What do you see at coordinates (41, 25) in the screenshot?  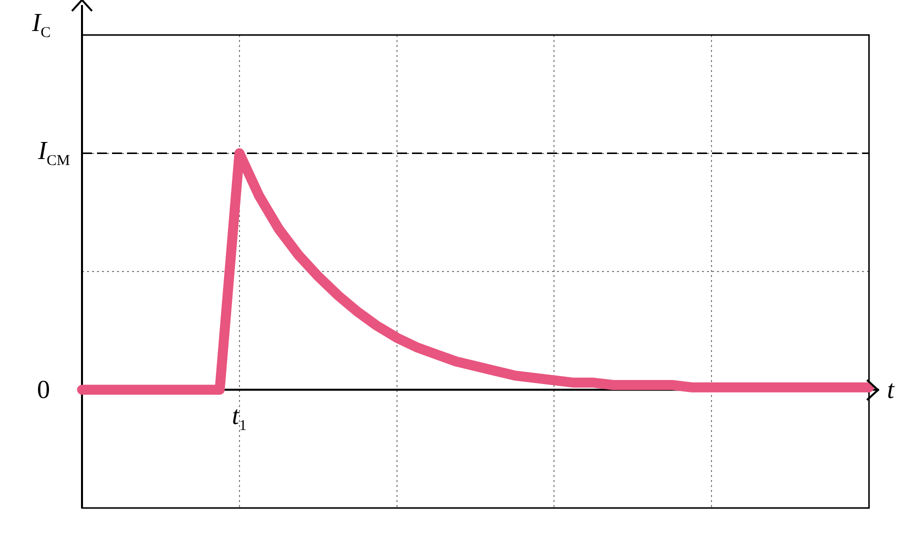 I see `y-axis-title: I$_{C}$` at bounding box center [41, 25].